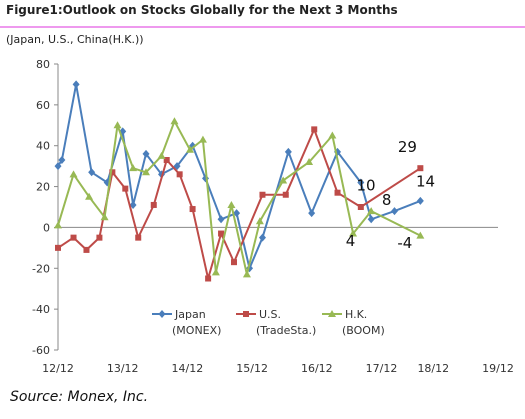 The width and height of the screenshot is (525, 419). I want to click on x-tick-label: 19/12, so click(498, 368).